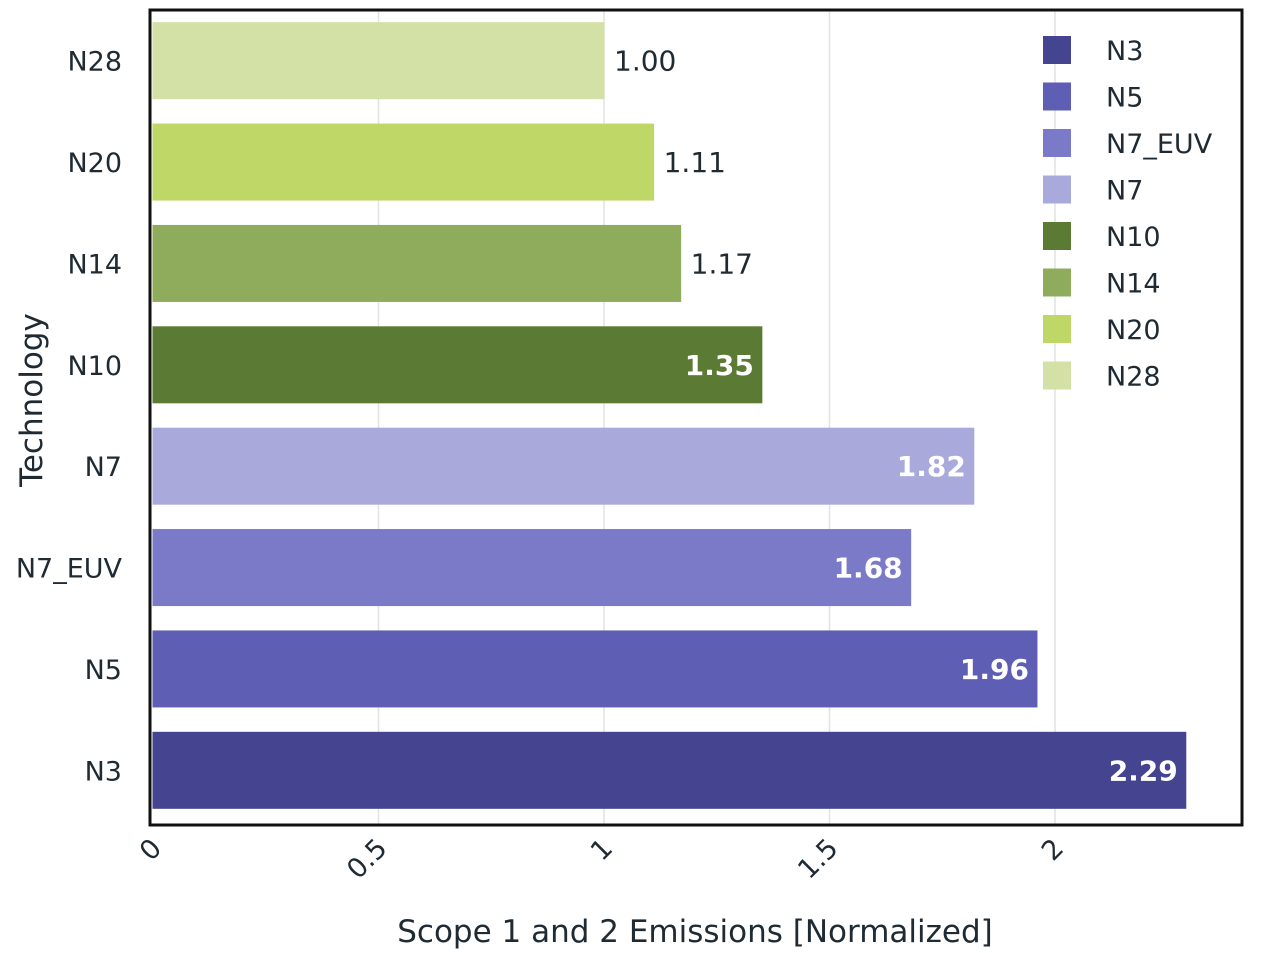 The image size is (1280, 953). I want to click on x-tick-labels: 0 0.5 1 1.5 2, so click(602, 859).